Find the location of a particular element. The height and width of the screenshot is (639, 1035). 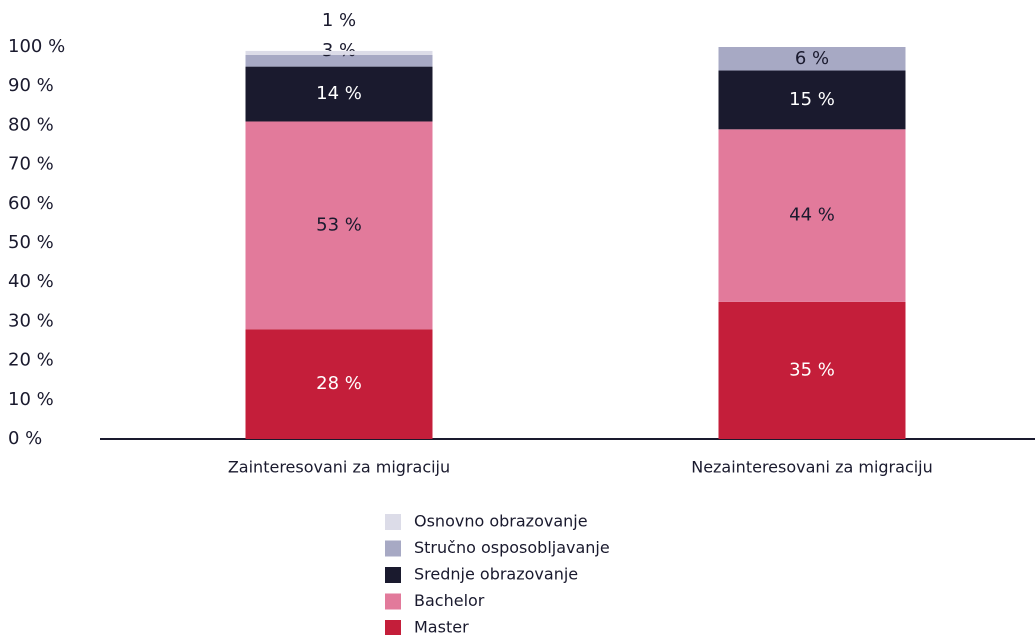

data-label: 1 % is located at coordinates (339, 20).